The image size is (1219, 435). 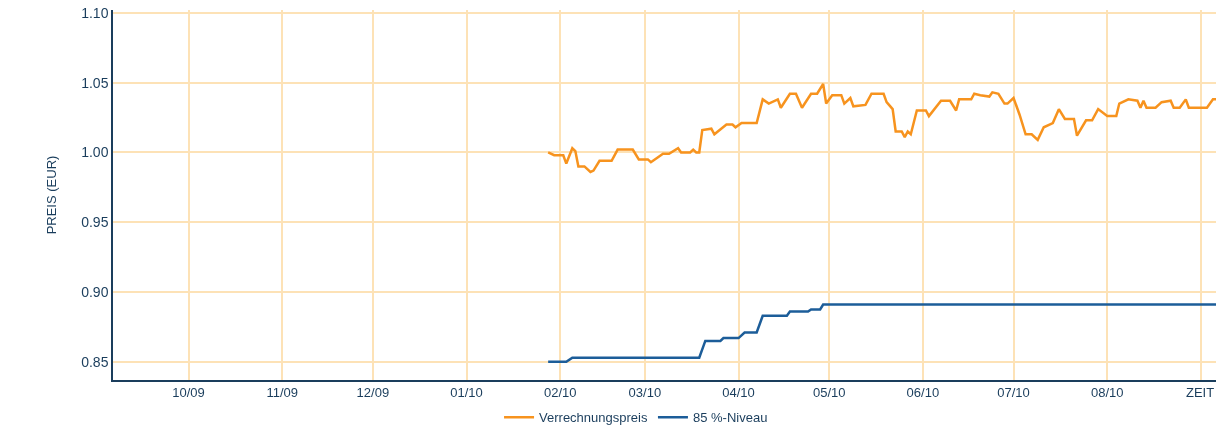 I want to click on x-tick-label: 10/09, so click(x=188, y=393).